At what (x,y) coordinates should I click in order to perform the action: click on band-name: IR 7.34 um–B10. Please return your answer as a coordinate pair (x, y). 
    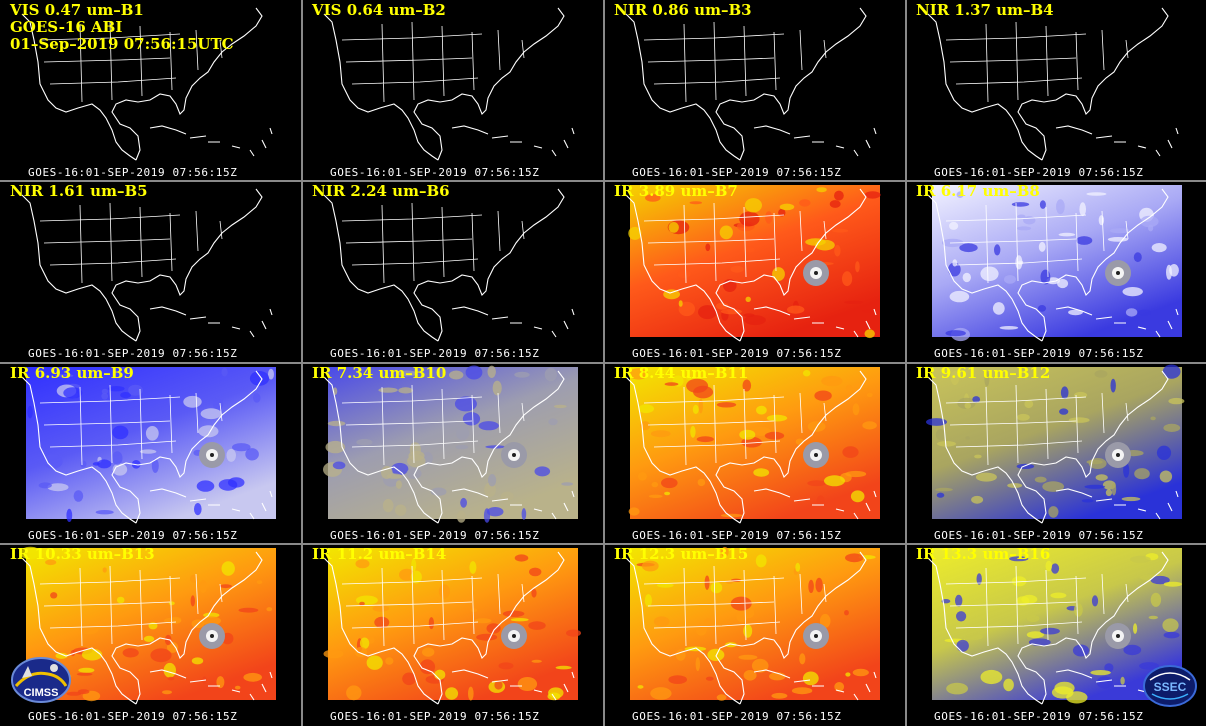
    Looking at the image, I should click on (379, 373).